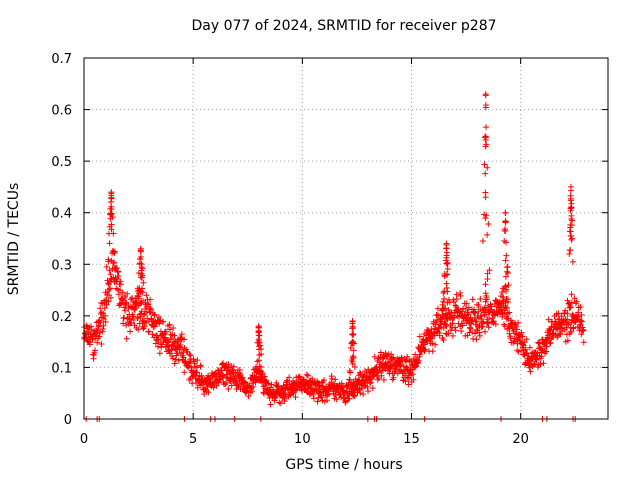 This screenshot has height=480, width=640. What do you see at coordinates (61, 265) in the screenshot?
I see `y-tick-label: 0.3` at bounding box center [61, 265].